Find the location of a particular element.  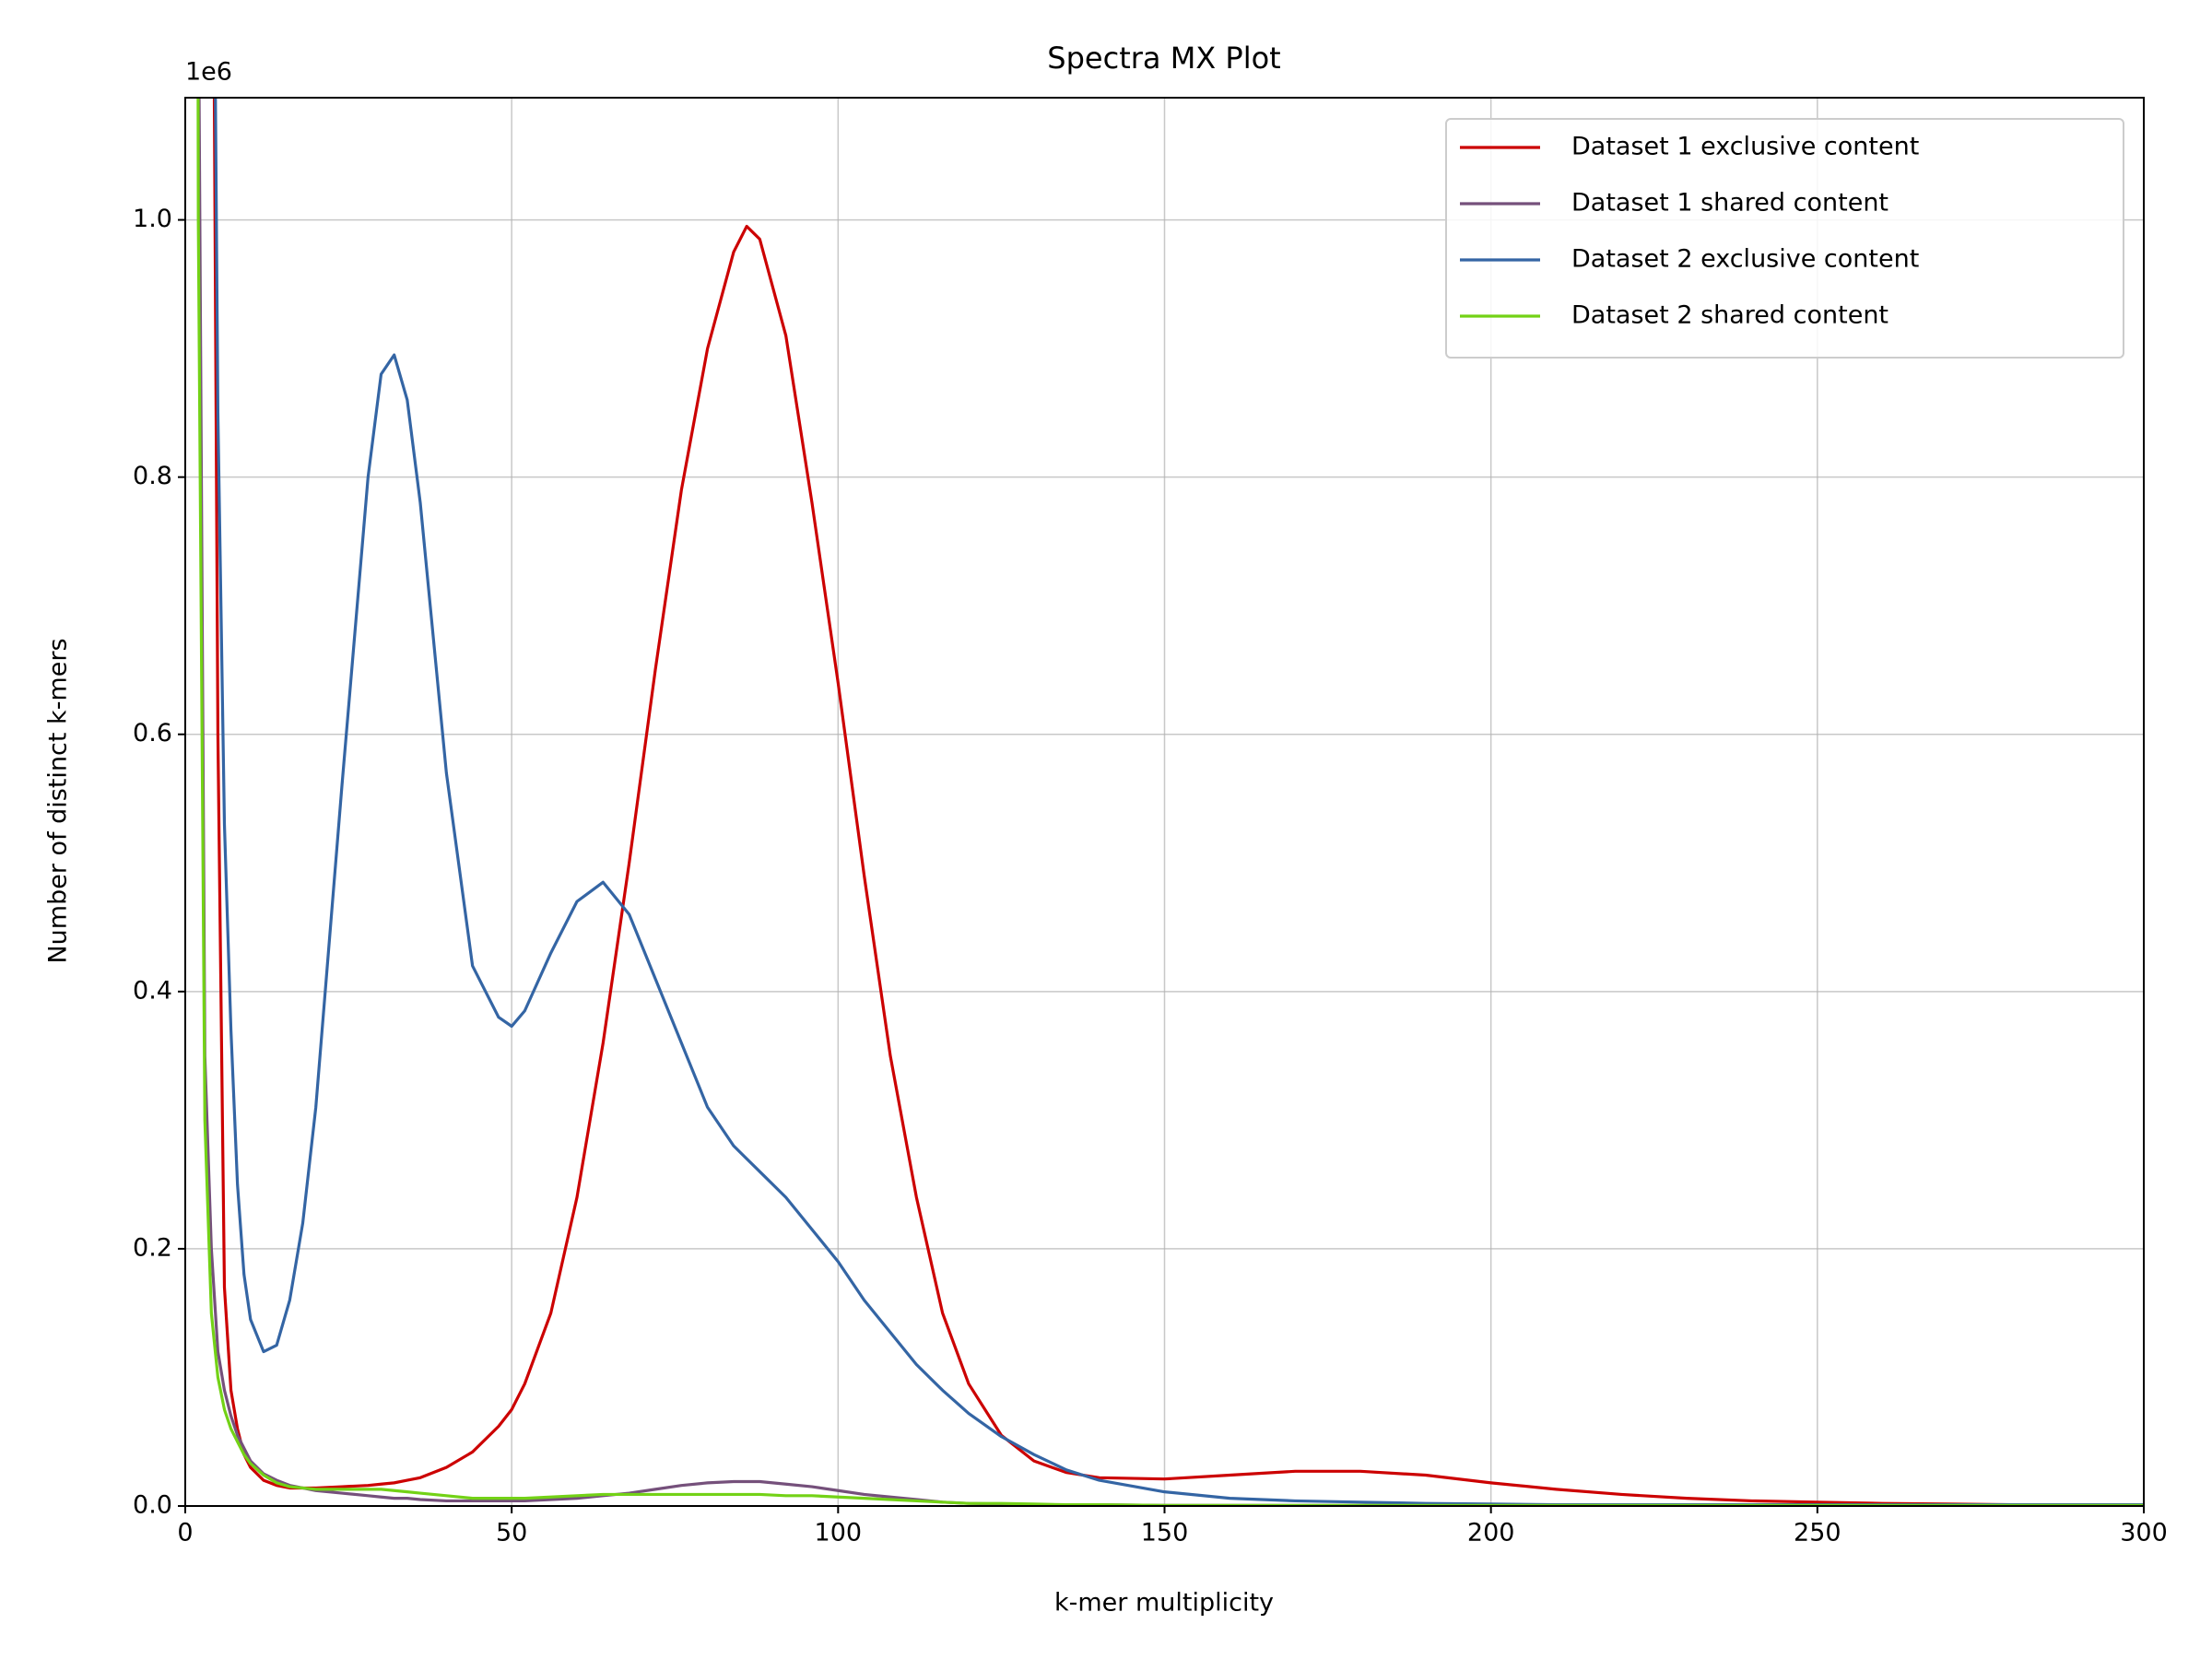

x-tick-label: 200 is located at coordinates (1491, 1533).